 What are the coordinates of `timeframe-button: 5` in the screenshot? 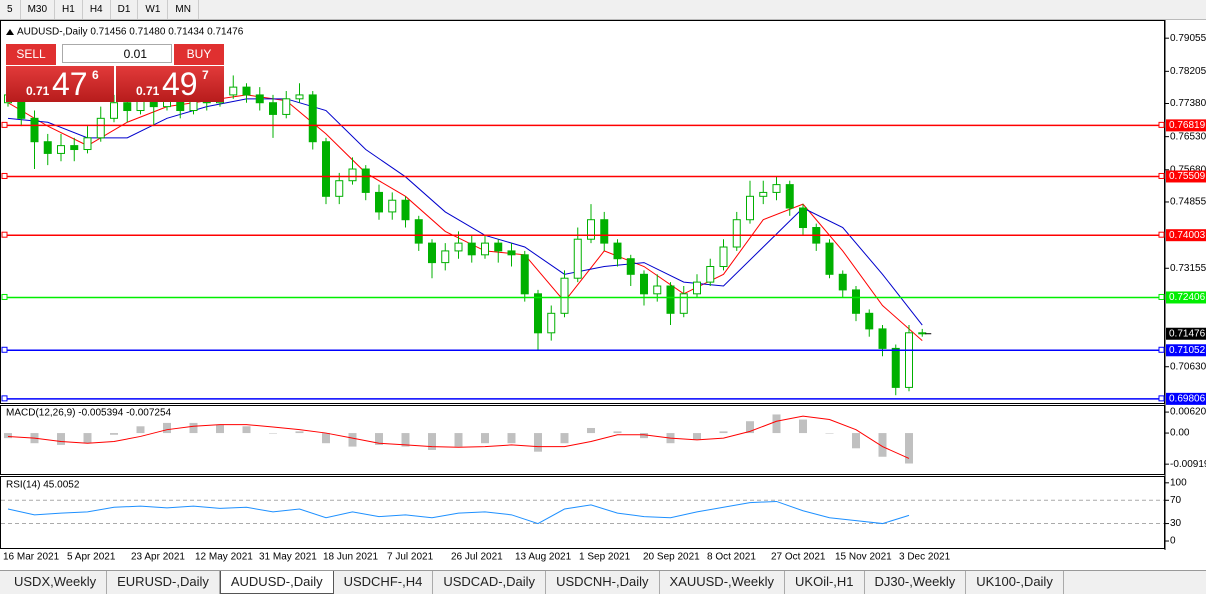 It's located at (10, 9).